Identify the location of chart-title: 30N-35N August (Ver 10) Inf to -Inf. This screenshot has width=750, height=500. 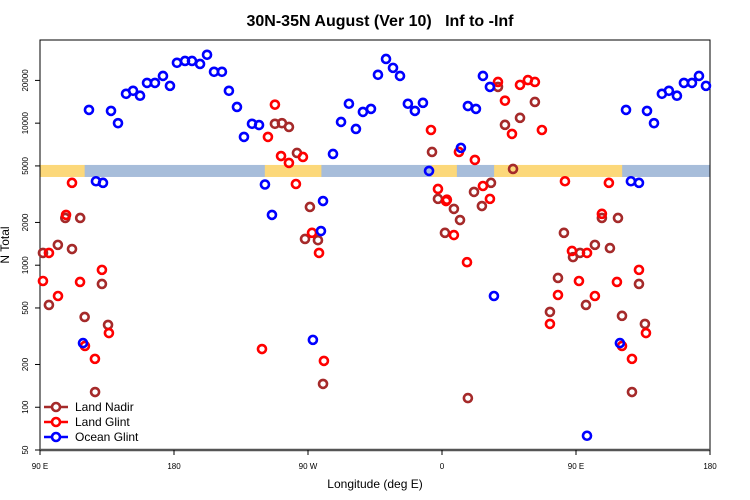
(381, 21).